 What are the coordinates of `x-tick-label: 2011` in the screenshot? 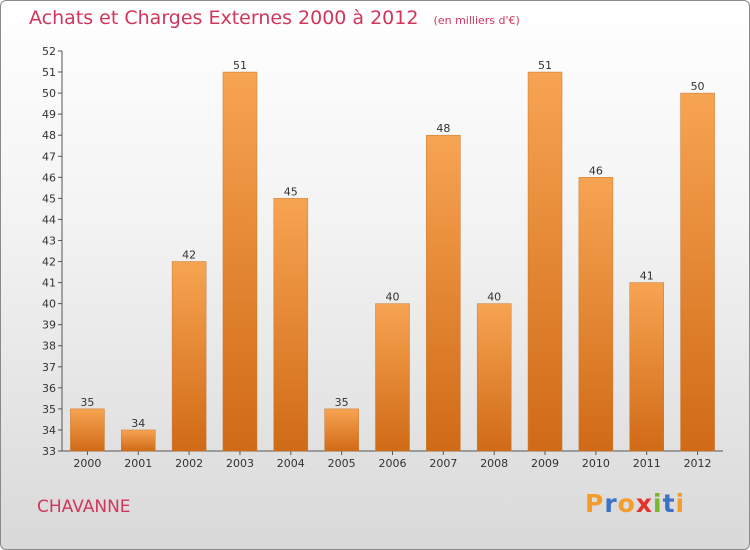 It's located at (647, 463).